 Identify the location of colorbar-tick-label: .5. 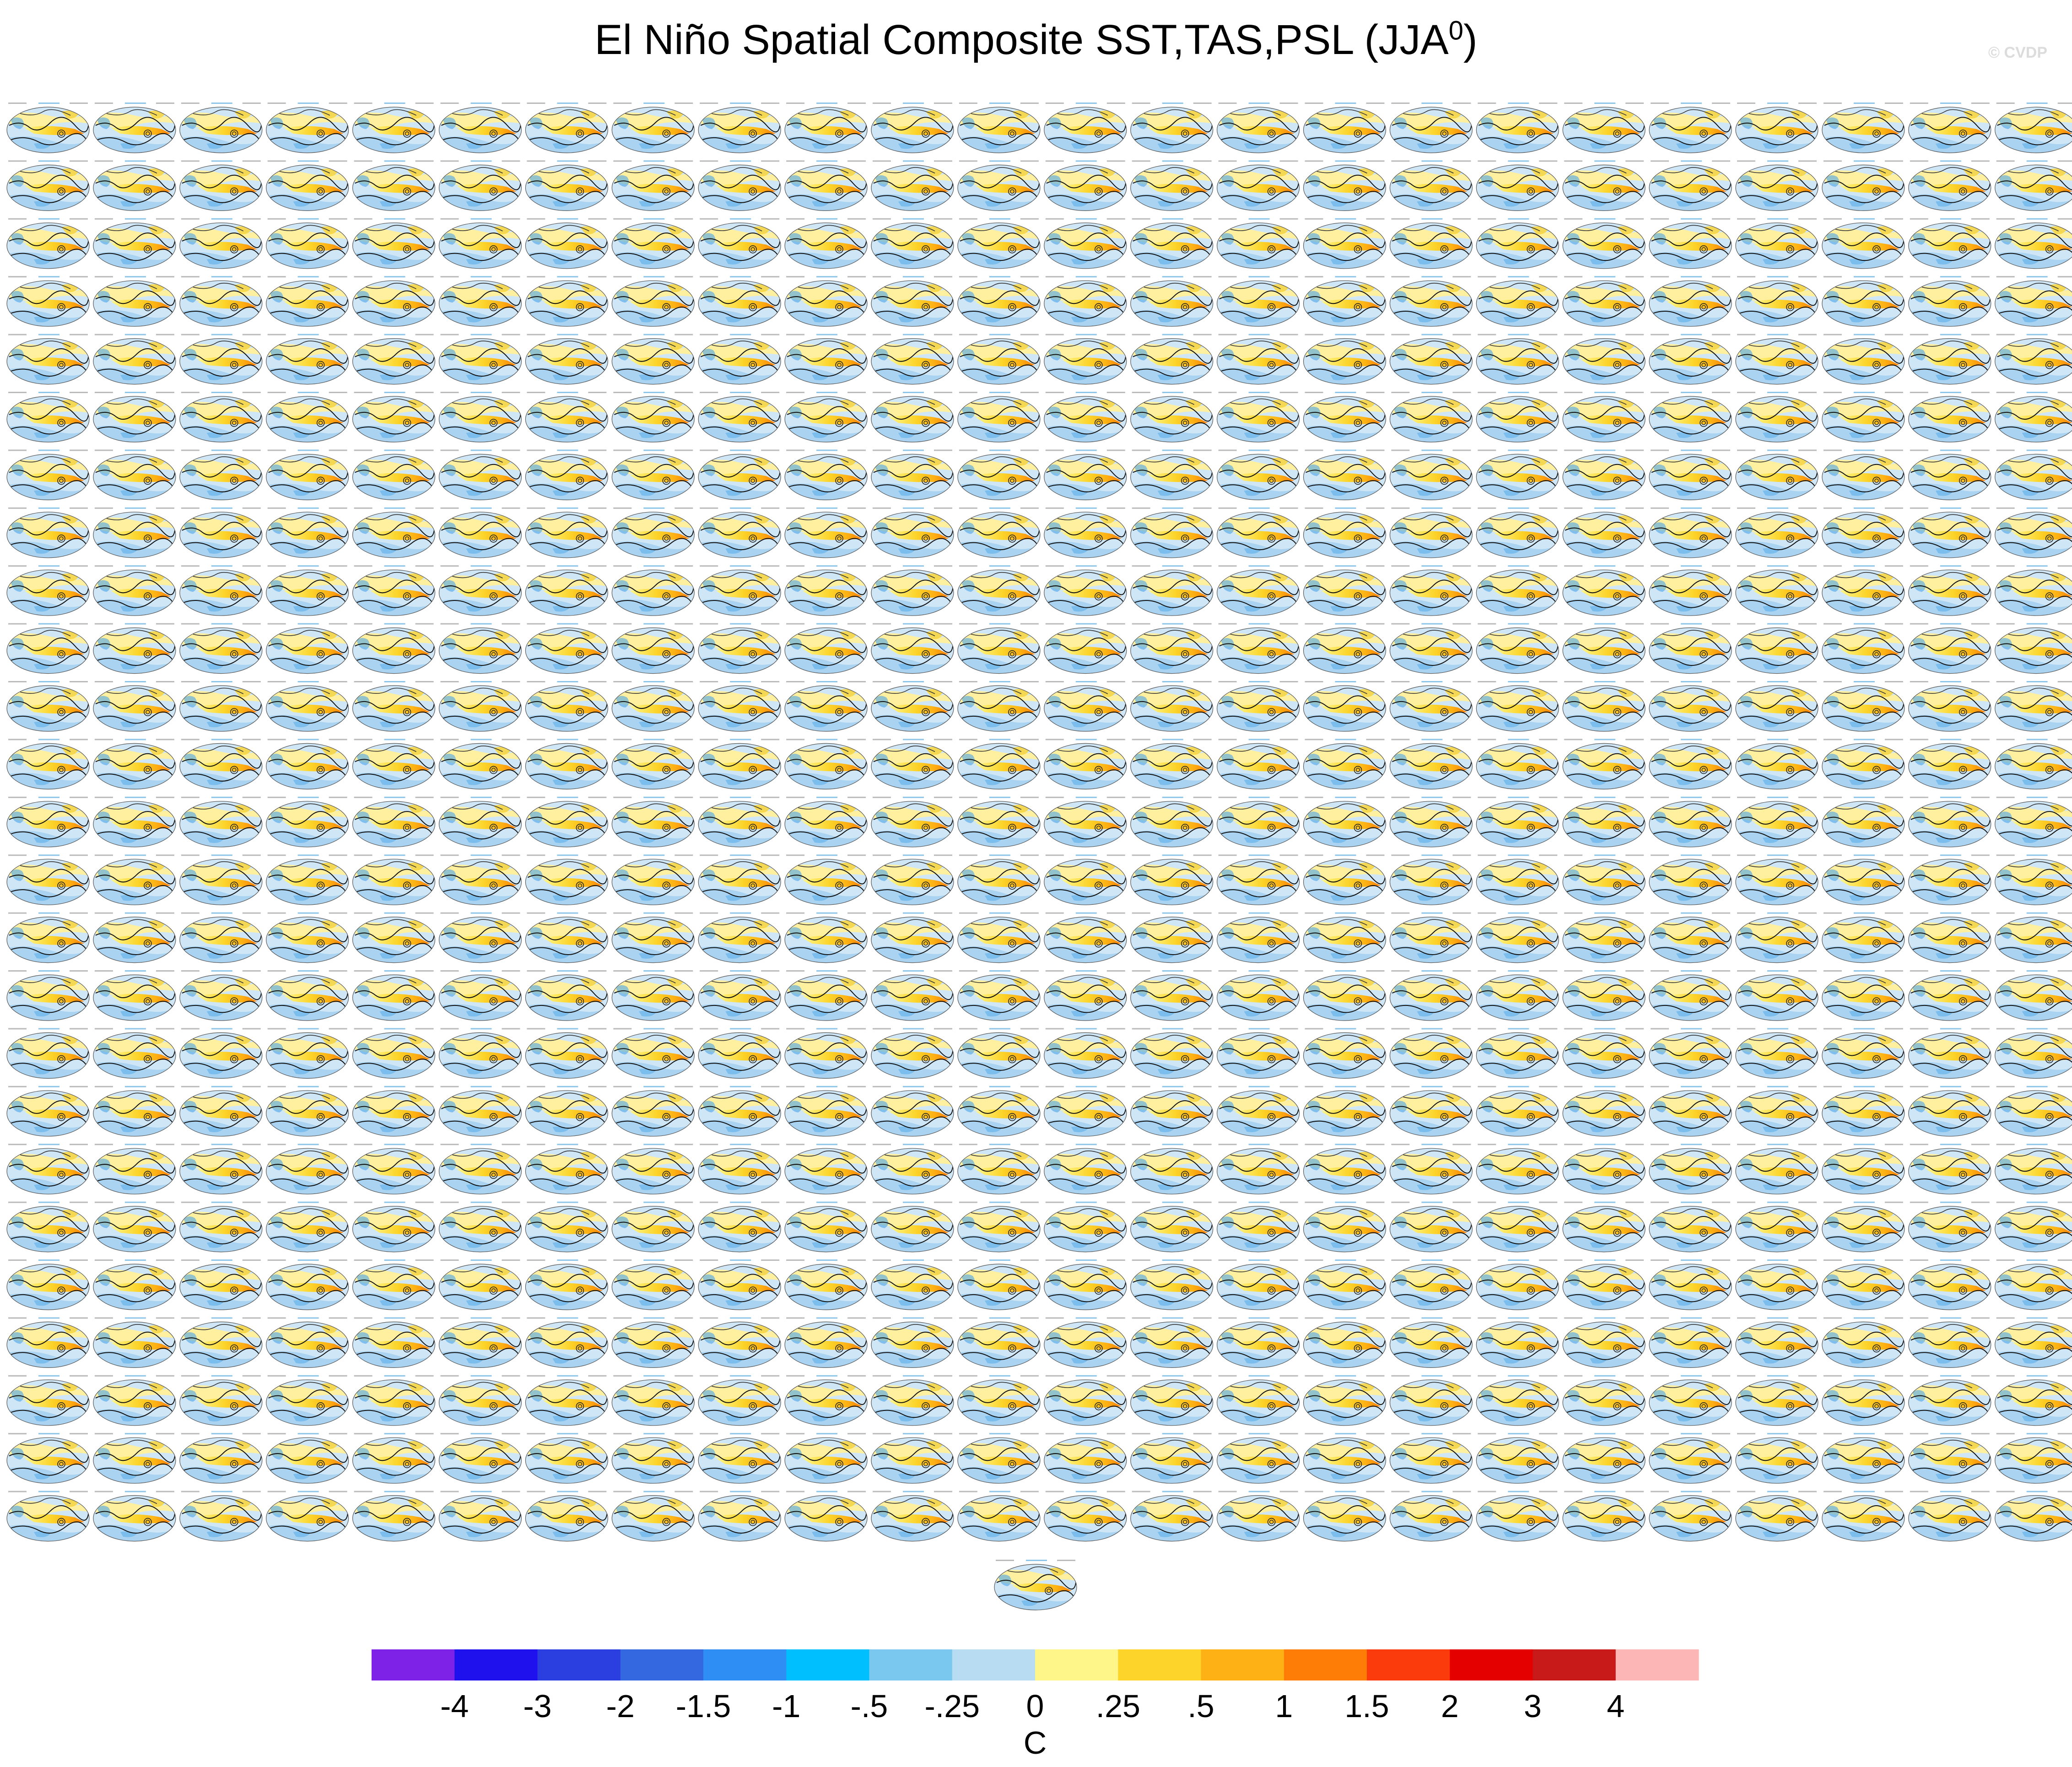
(1200, 1706).